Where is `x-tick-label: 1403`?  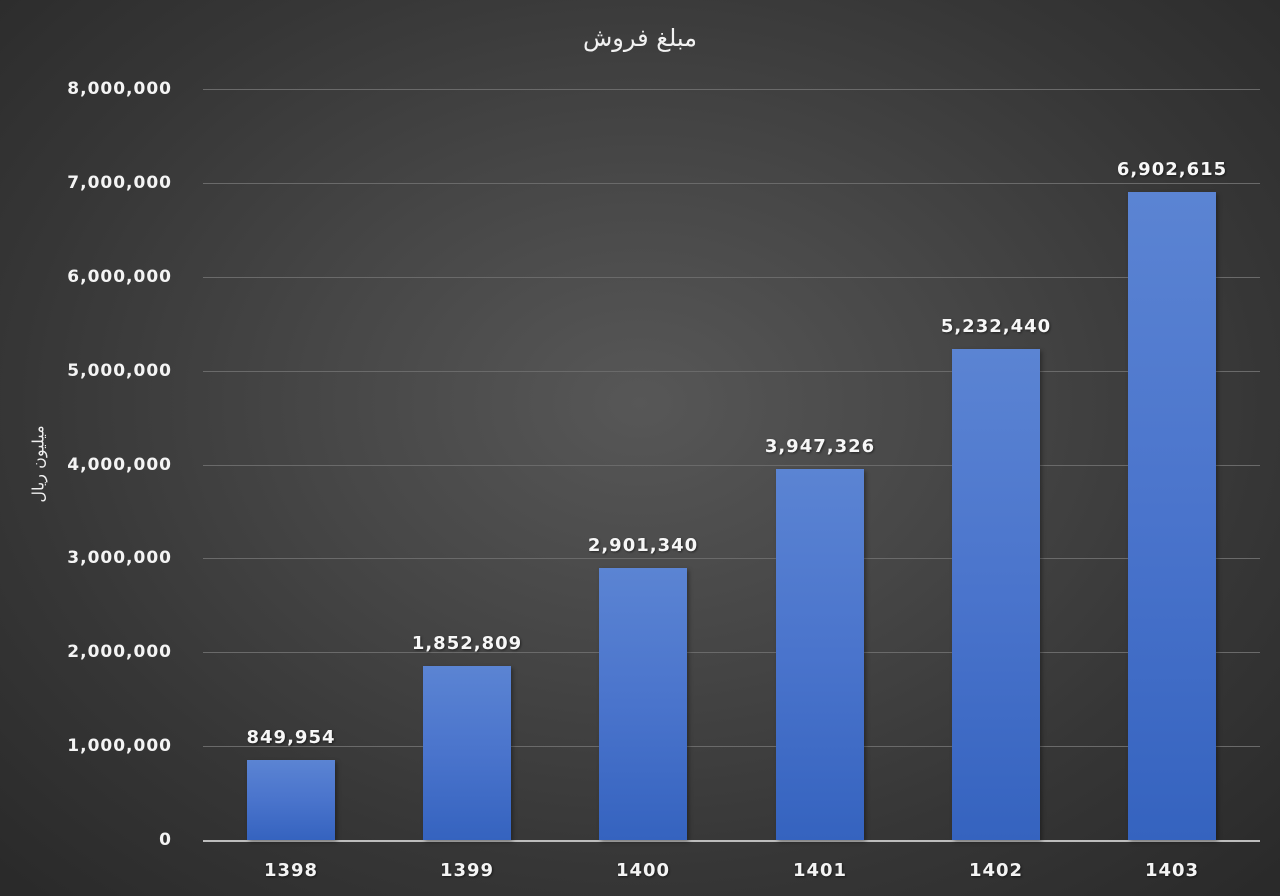 x-tick-label: 1403 is located at coordinates (1172, 870).